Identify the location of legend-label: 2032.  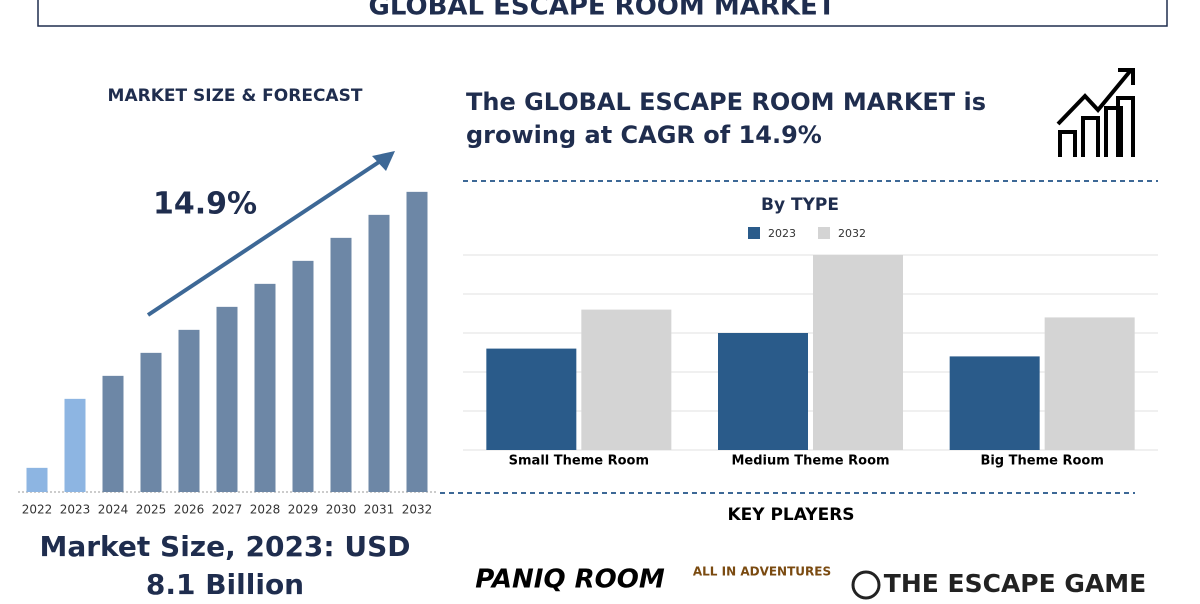
(852, 233).